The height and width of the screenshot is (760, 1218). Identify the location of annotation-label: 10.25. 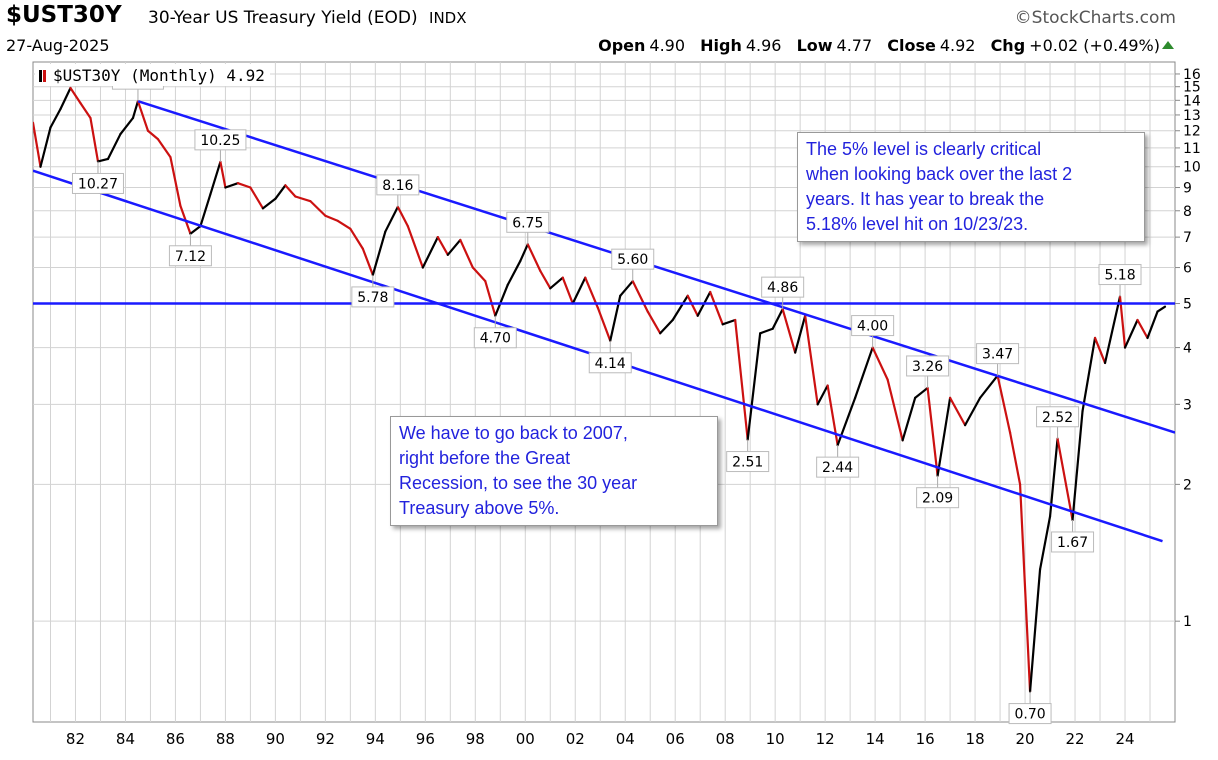
(220, 141).